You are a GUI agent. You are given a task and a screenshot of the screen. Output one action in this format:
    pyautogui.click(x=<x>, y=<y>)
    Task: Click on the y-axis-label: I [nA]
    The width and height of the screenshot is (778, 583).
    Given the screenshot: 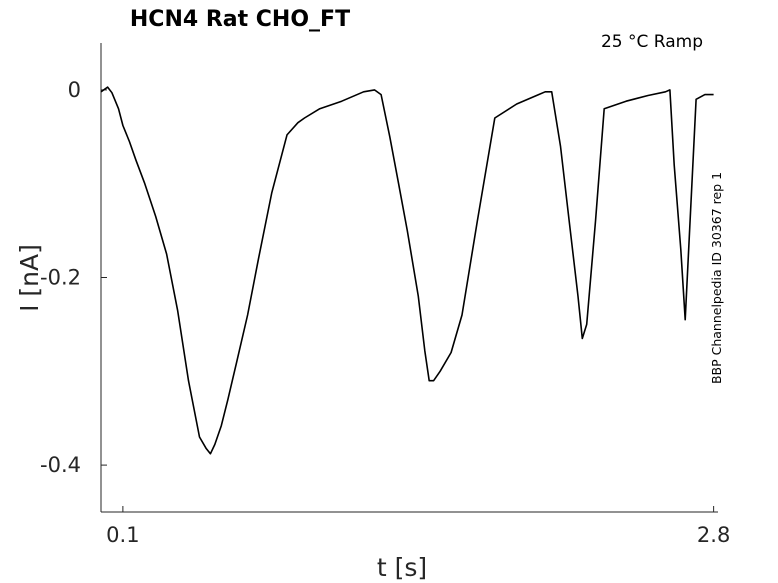 What is the action you would take?
    pyautogui.click(x=29, y=278)
    